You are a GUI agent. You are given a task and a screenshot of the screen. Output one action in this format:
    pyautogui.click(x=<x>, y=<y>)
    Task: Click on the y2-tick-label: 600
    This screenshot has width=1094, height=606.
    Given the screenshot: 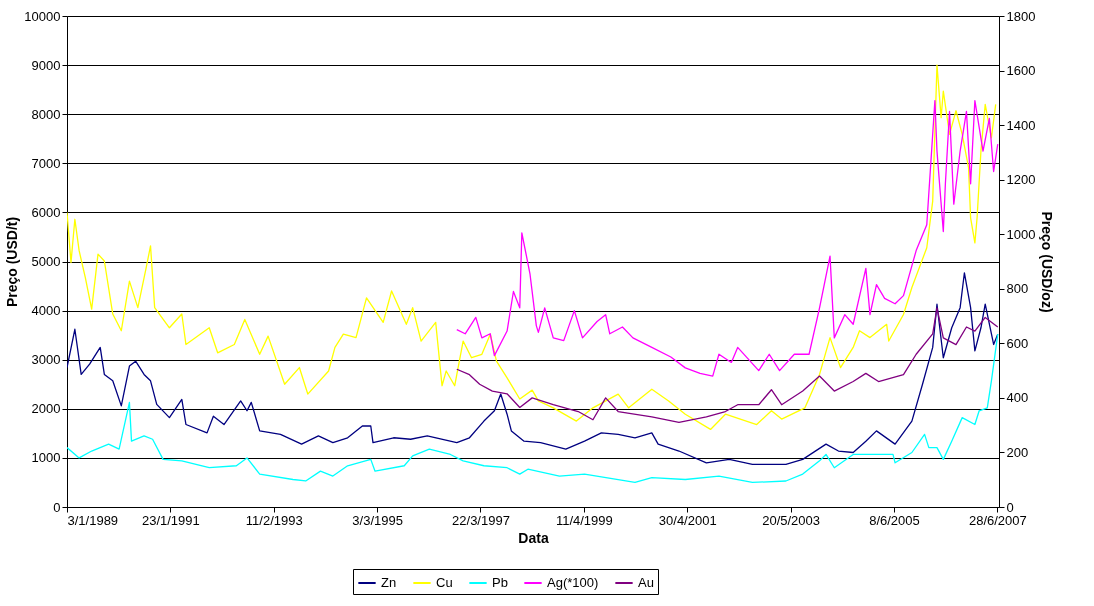 What is the action you would take?
    pyautogui.click(x=1017, y=343)
    